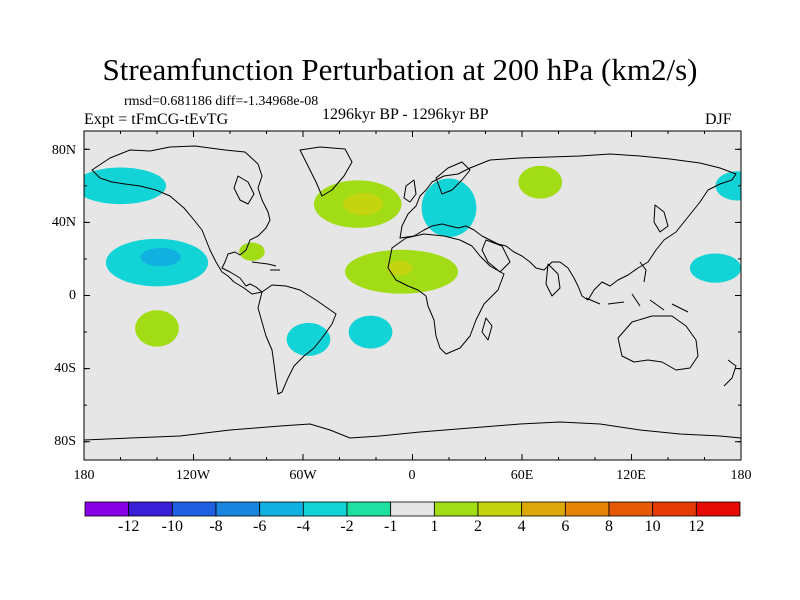 The width and height of the screenshot is (800, 600). Describe the element at coordinates (399, 268) in the screenshot. I see `anomaly-africa-core` at that location.